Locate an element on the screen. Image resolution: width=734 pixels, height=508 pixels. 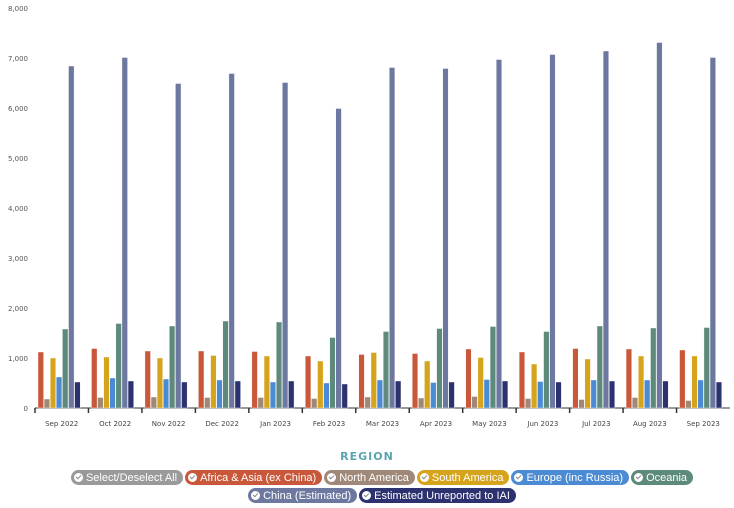
legend-item: Select/Deselect All is located at coordinates (127, 477).